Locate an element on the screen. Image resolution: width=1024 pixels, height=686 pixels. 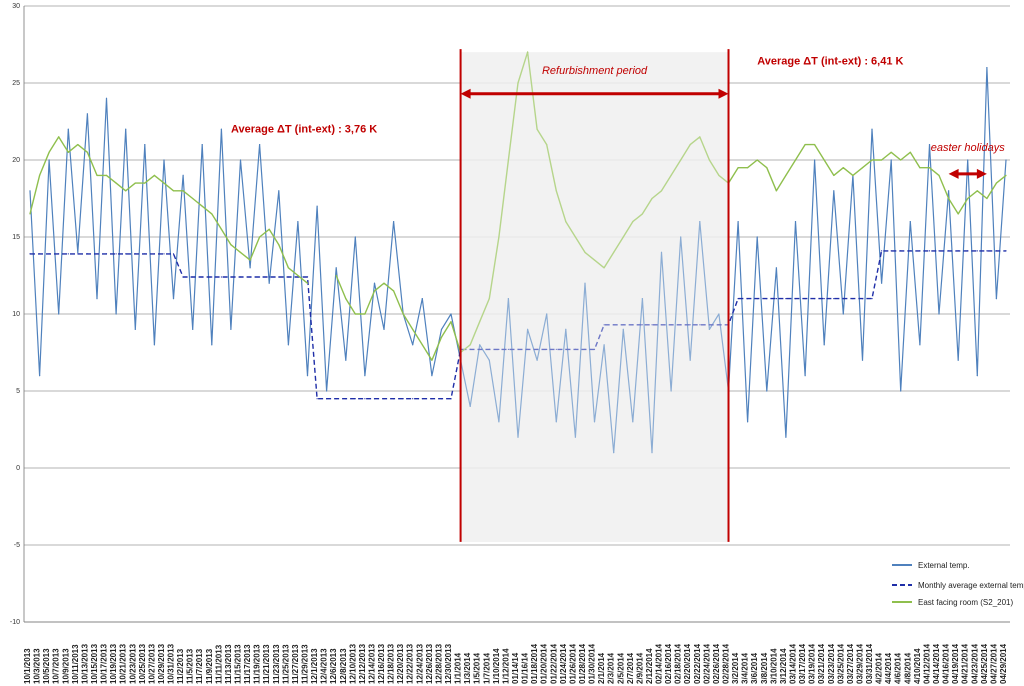
x-tick-label: 04/27/2014 is located at coordinates (993, 663).